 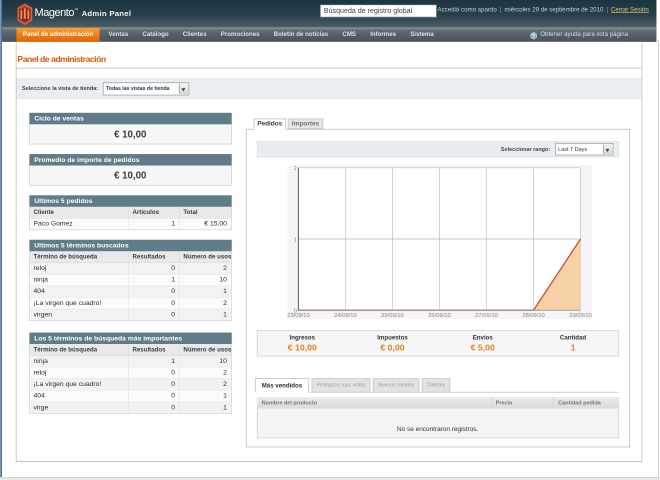 I want to click on svg-text: 0, so click(x=294, y=312).